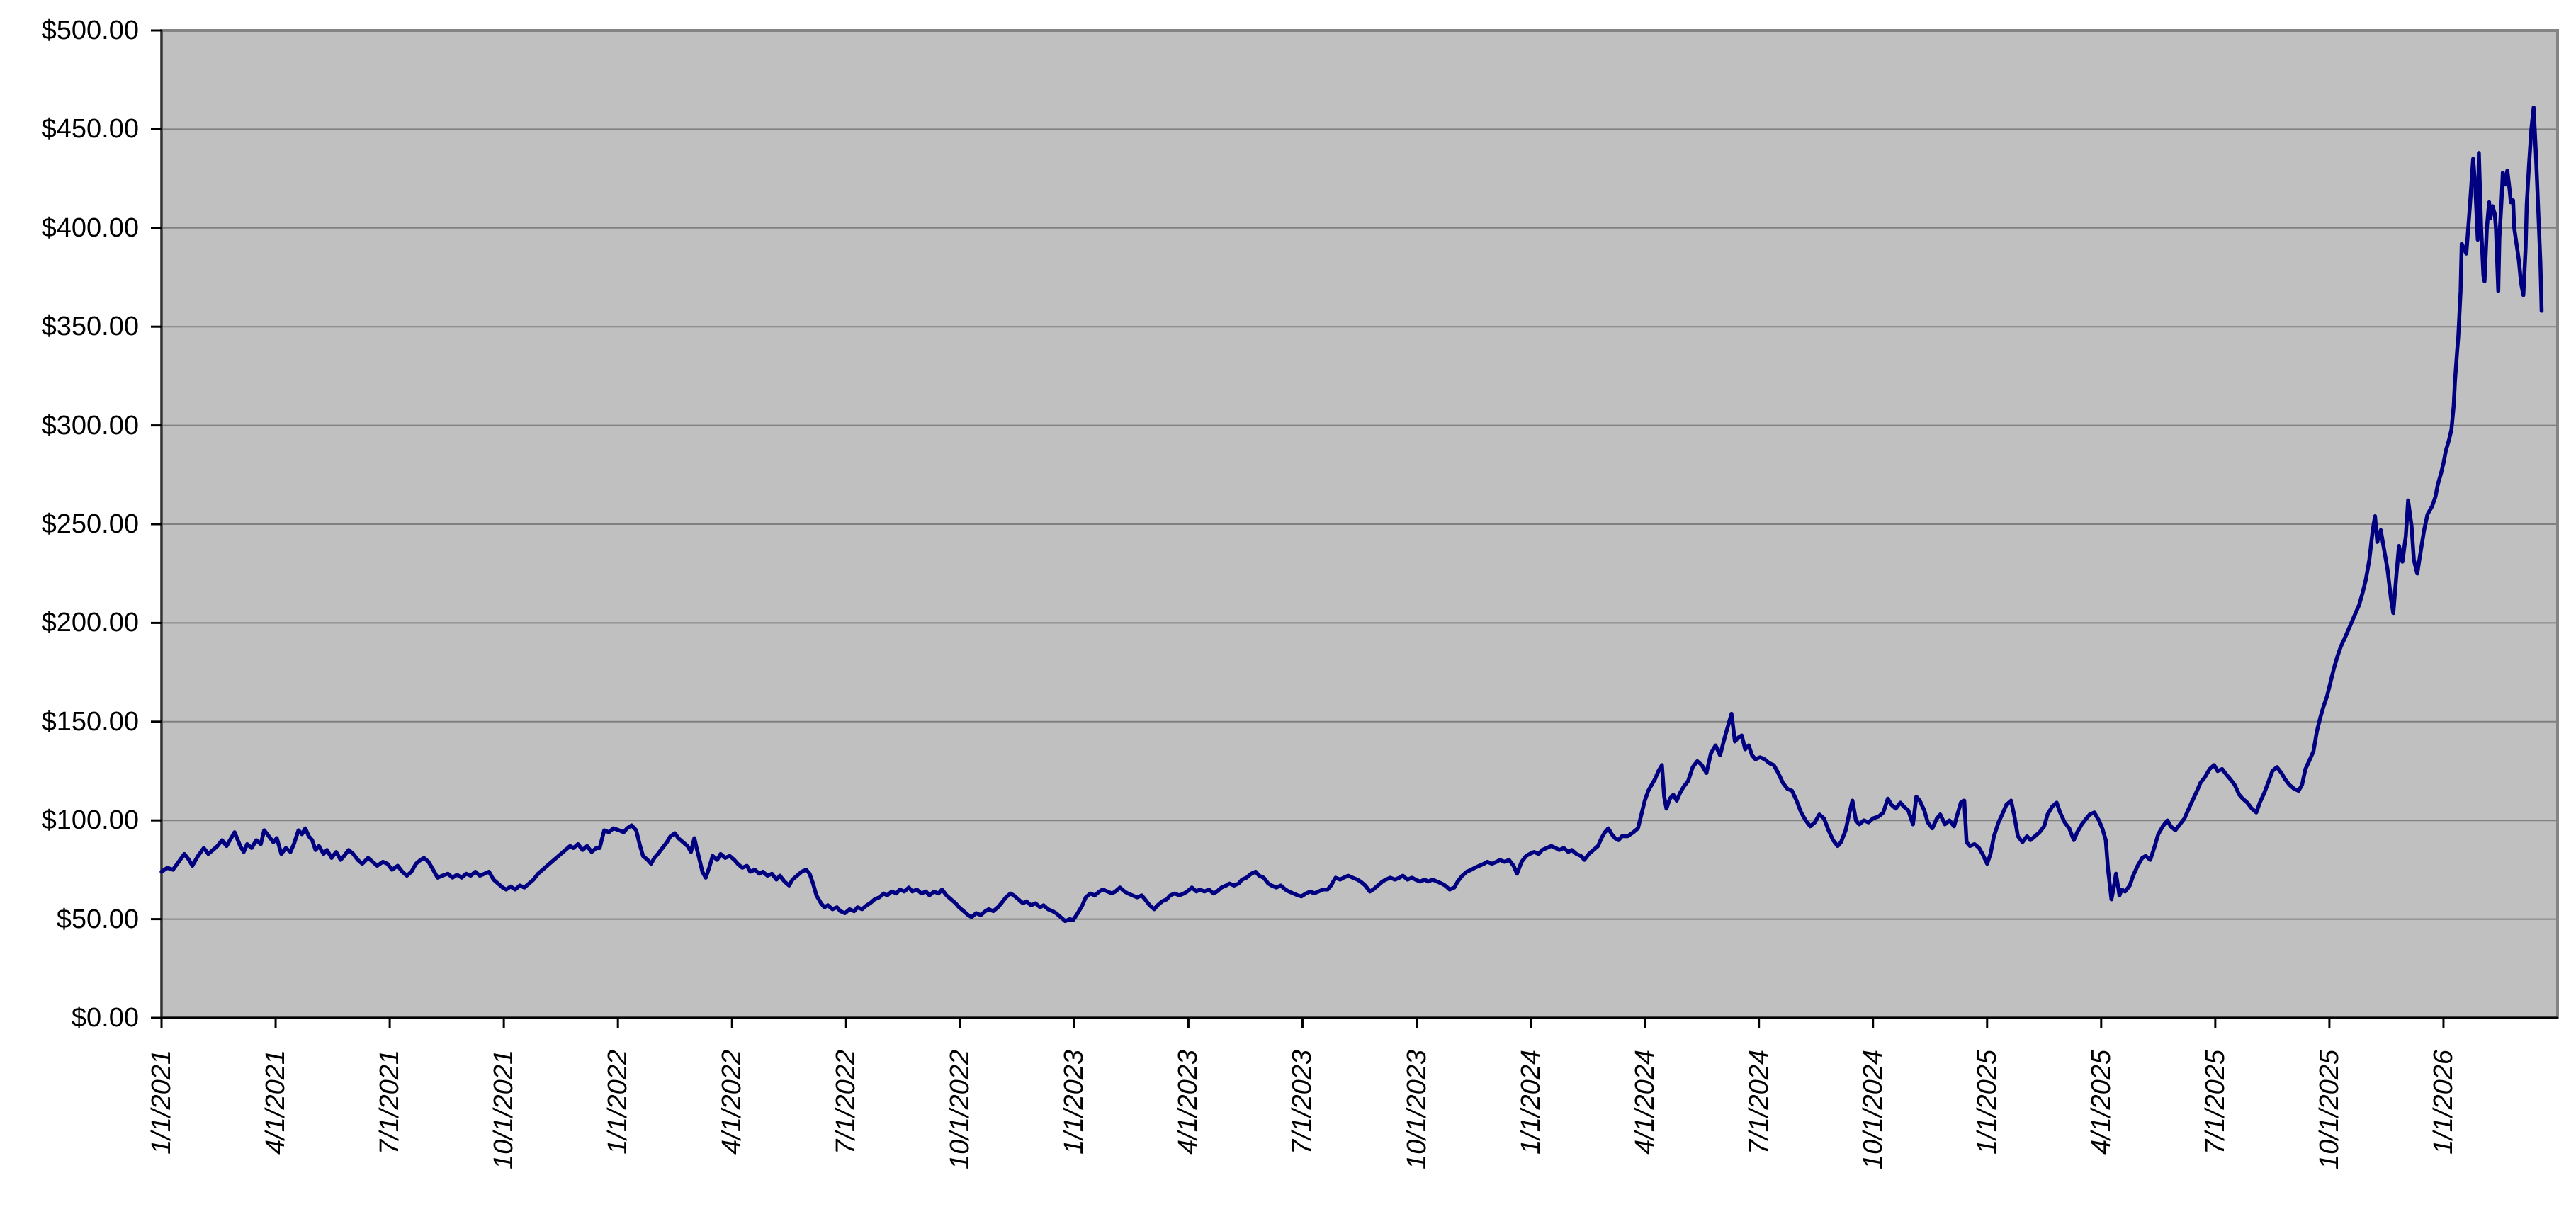 The width and height of the screenshot is (2576, 1224). I want to click on y-axis-label: $50.00, so click(97, 919).